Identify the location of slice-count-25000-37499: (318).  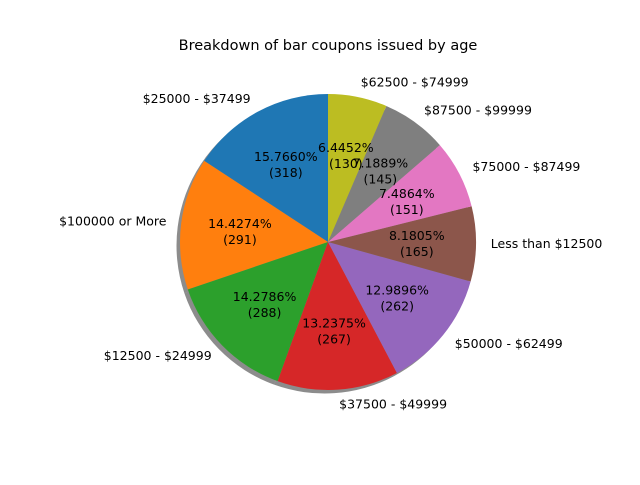
(286, 172).